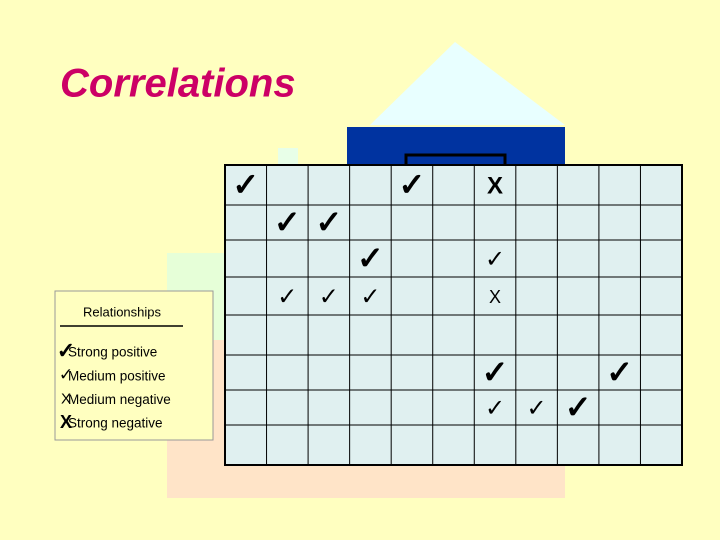 This screenshot has height=540, width=720. What do you see at coordinates (288, 158) in the screenshot?
I see `small-block` at bounding box center [288, 158].